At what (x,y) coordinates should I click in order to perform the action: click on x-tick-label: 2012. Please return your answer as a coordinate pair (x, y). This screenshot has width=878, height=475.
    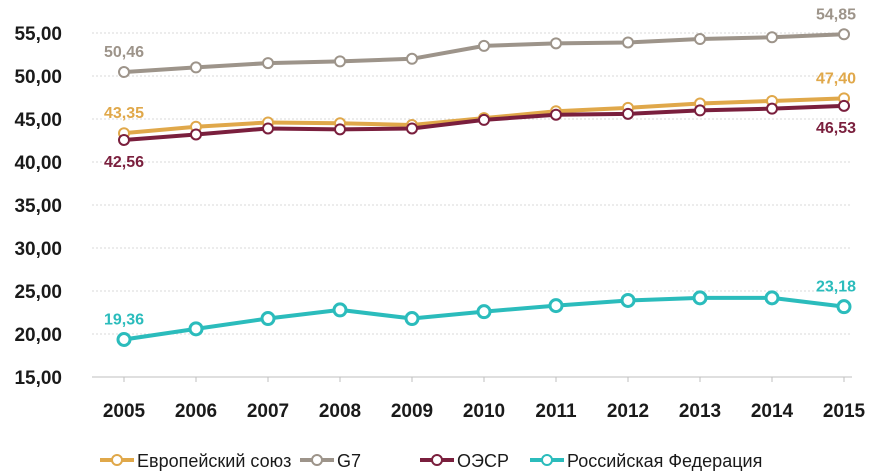
    Looking at the image, I should click on (628, 411).